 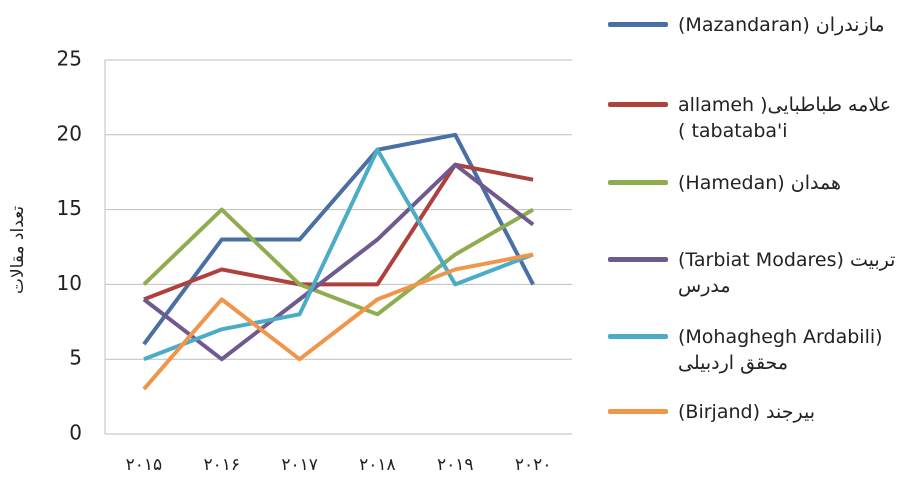 I want to click on legend-item: بیرجند (Birjand), so click(x=760, y=412).